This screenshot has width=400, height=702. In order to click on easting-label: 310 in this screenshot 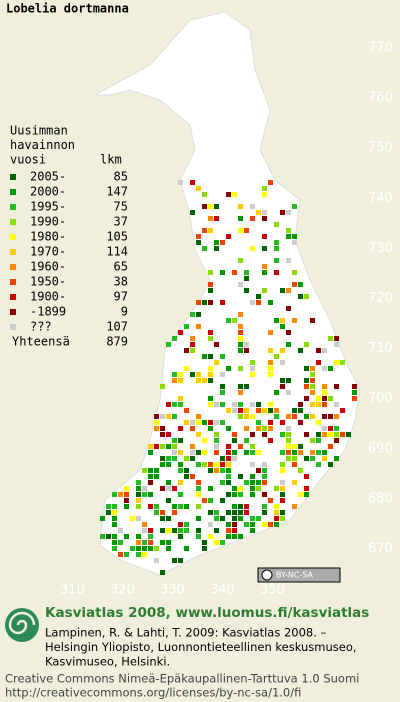, I will do `click(72, 590)`.